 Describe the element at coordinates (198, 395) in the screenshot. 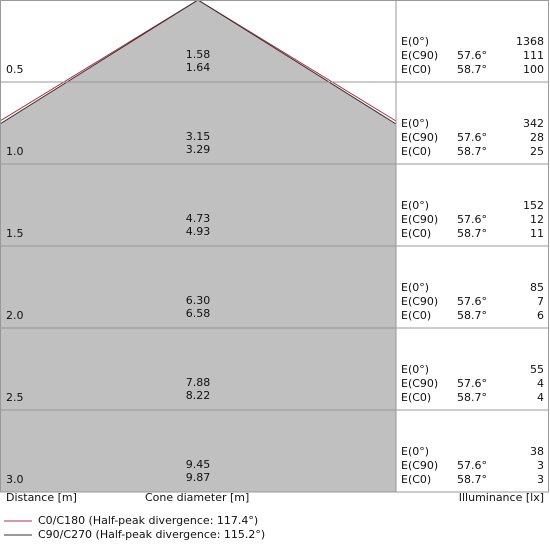

I see `diameter: 8.22` at that location.